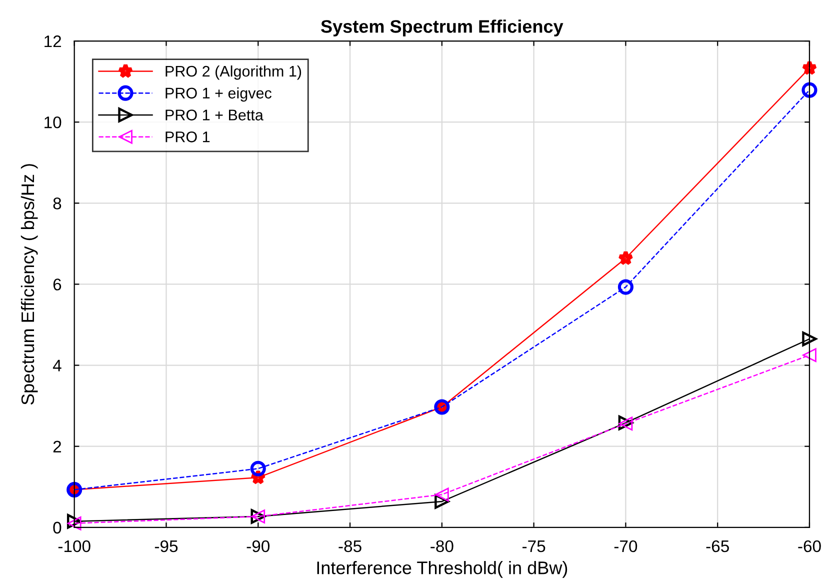  I want to click on x-tick-label: -90, so click(258, 546).